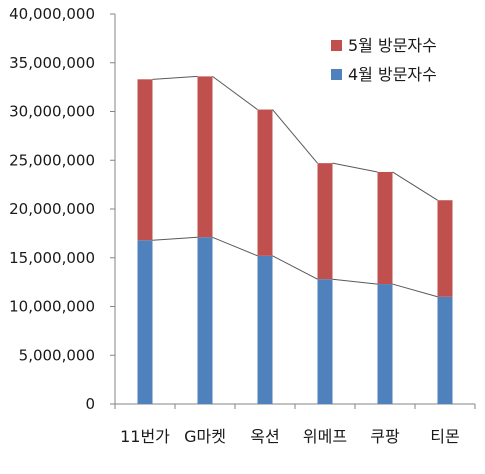 The height and width of the screenshot is (474, 485). I want to click on y-tick-label: 0, so click(90, 404).